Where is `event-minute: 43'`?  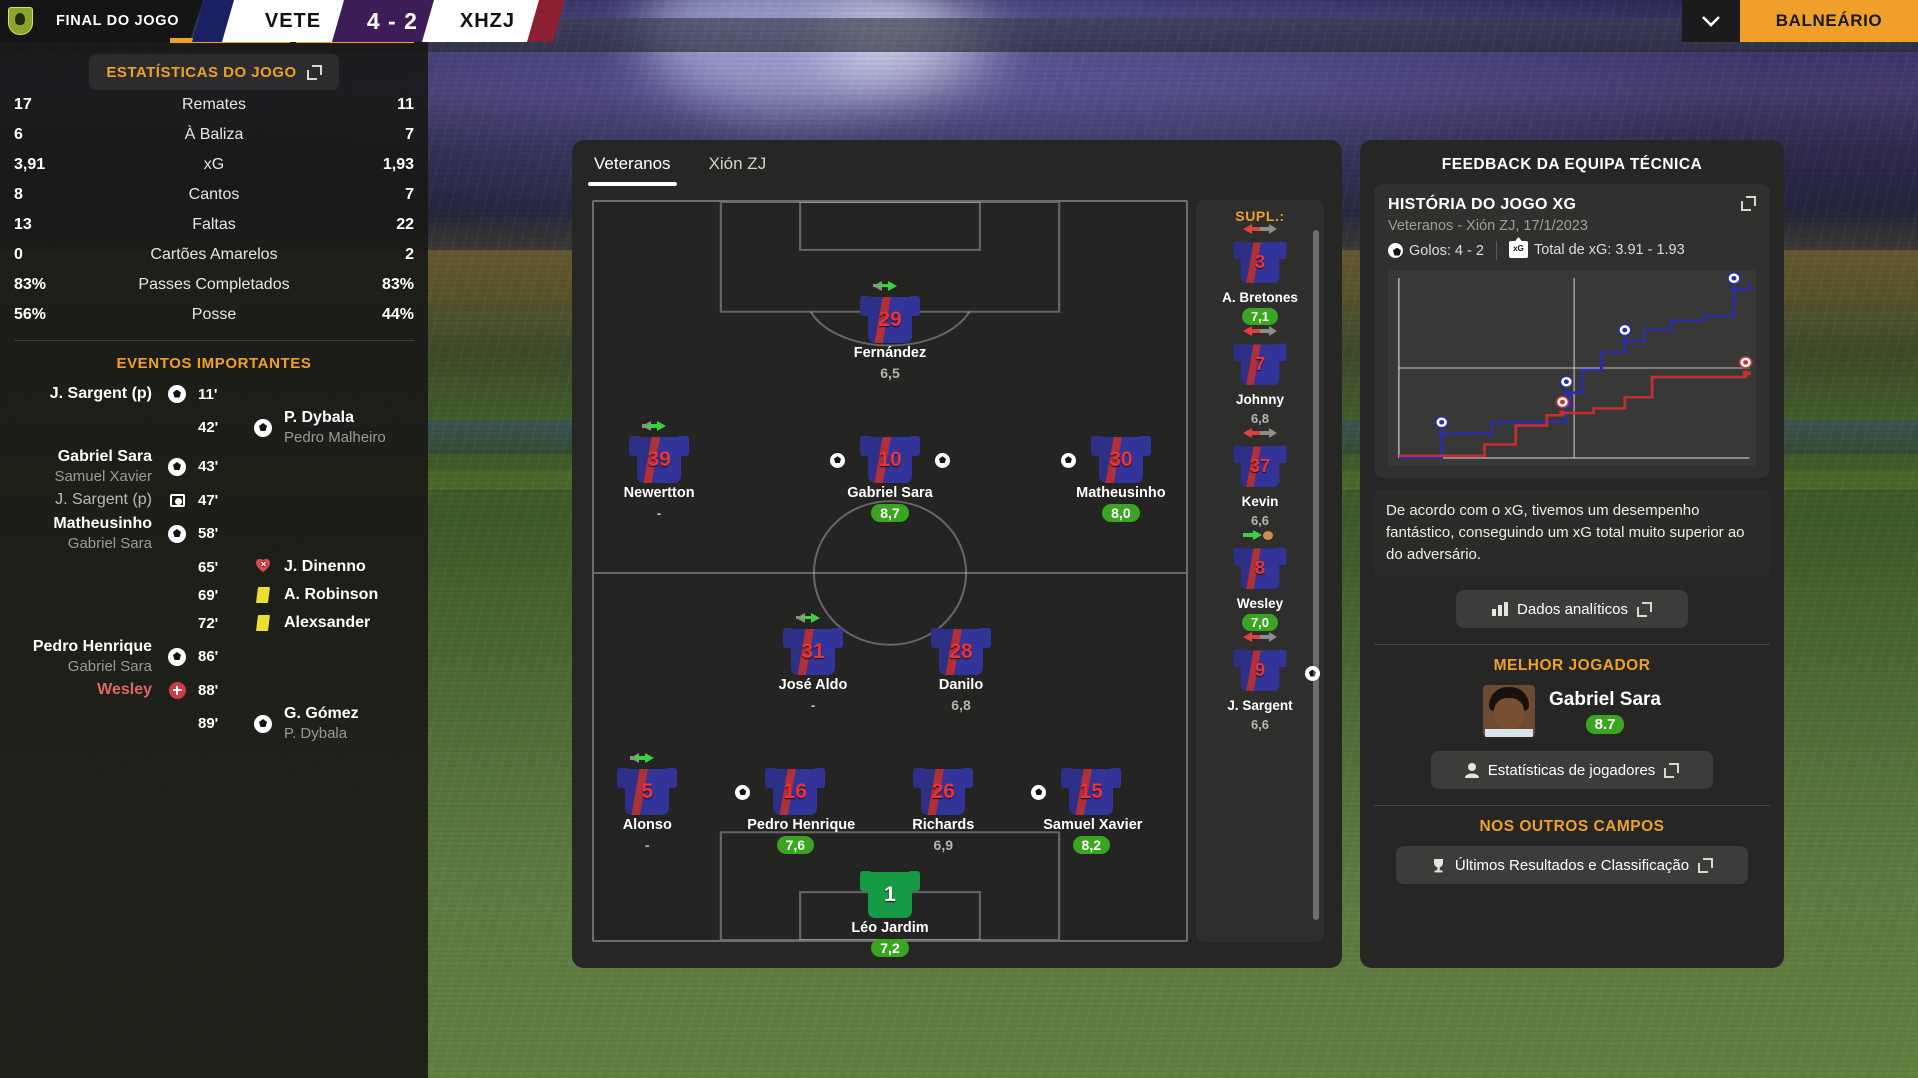 event-minute: 43' is located at coordinates (208, 466).